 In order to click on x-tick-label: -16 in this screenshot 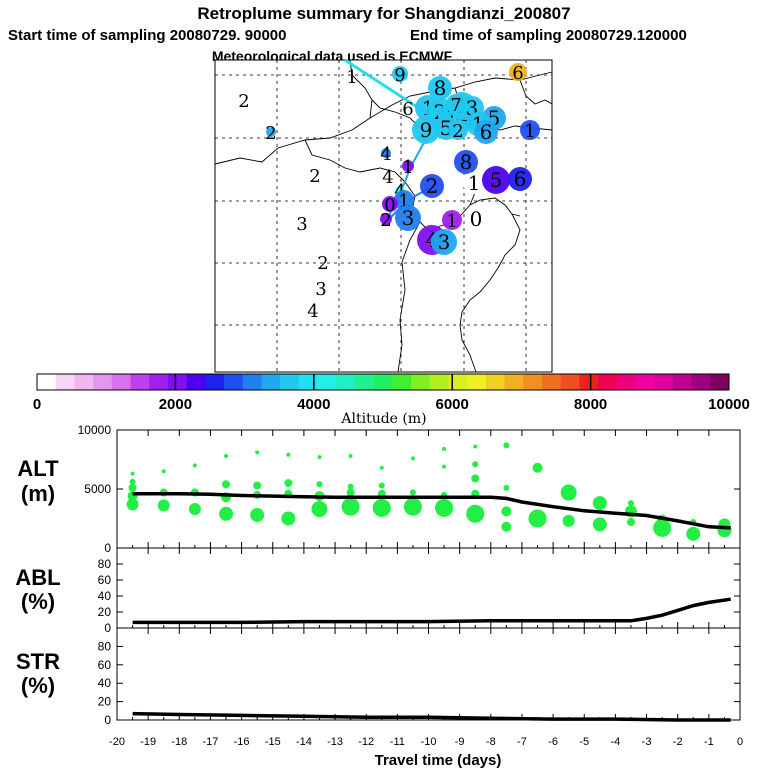, I will do `click(242, 742)`.